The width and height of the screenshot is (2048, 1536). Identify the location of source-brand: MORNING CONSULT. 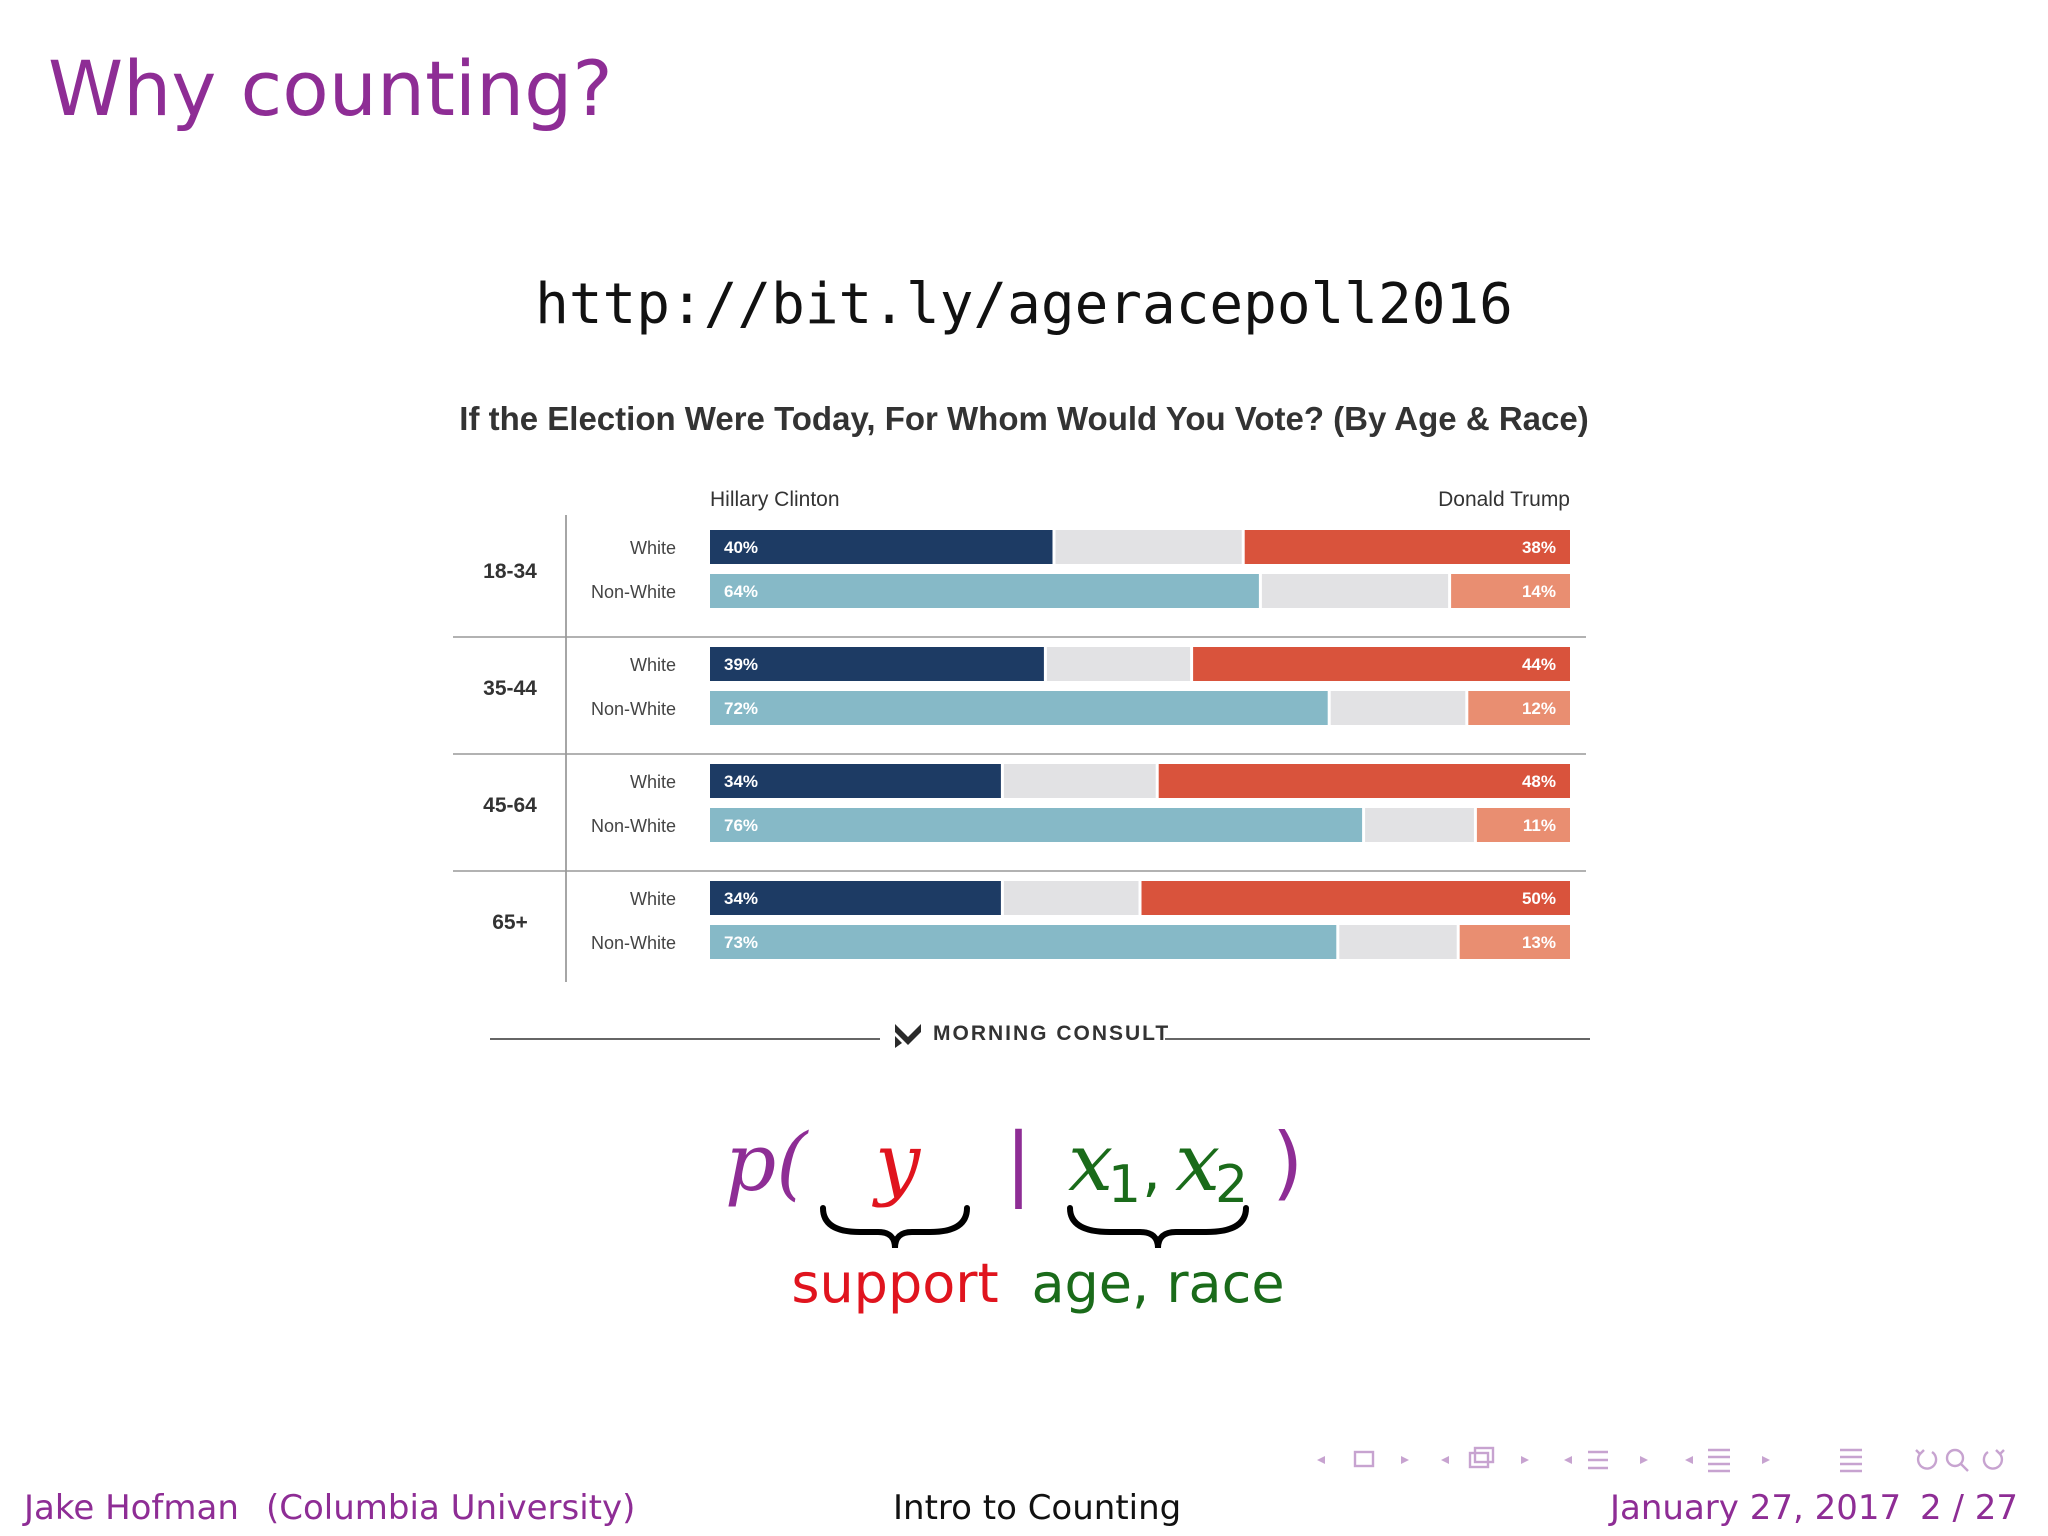
(1024, 1036).